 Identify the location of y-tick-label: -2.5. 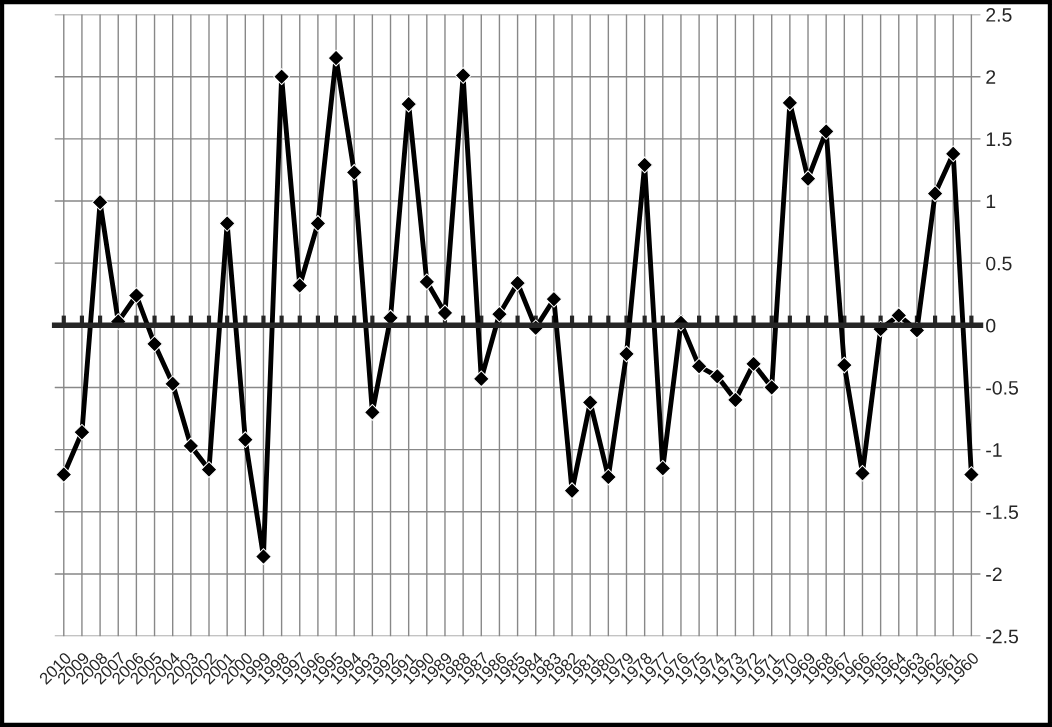
(1002, 636).